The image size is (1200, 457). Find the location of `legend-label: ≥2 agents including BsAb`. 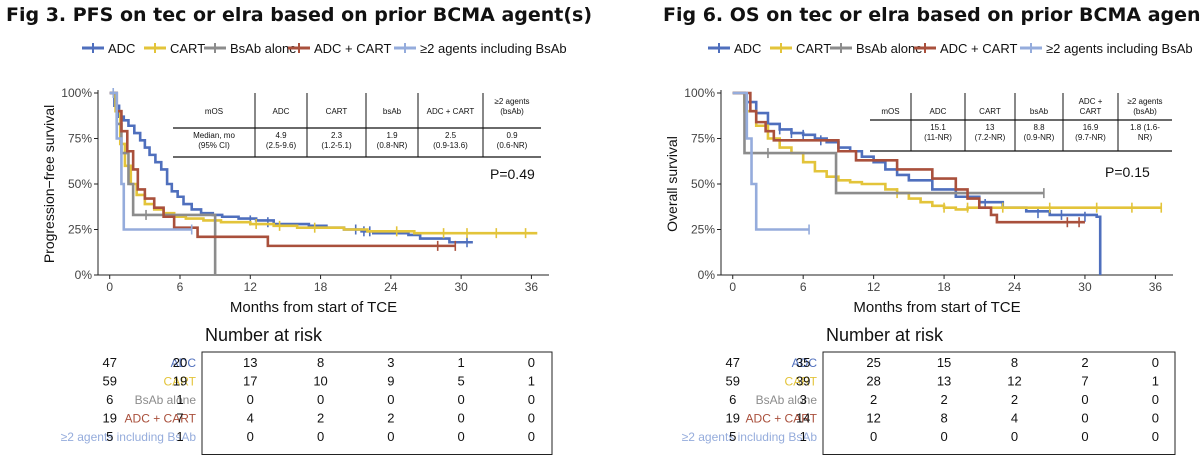

legend-label: ≥2 agents including BsAb is located at coordinates (1119, 48).